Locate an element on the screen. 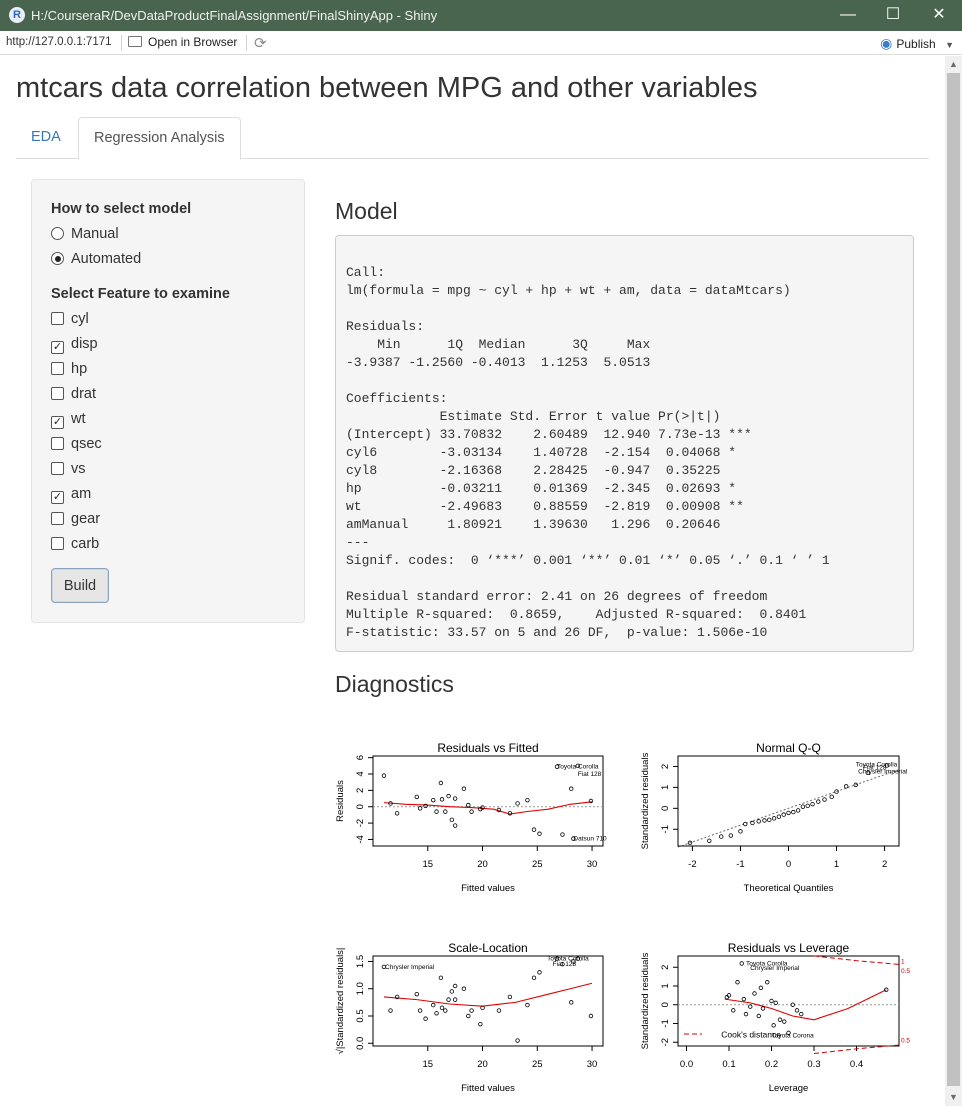 The width and height of the screenshot is (962, 1106). checkbox-disp: ✓ disp is located at coordinates (74, 346).